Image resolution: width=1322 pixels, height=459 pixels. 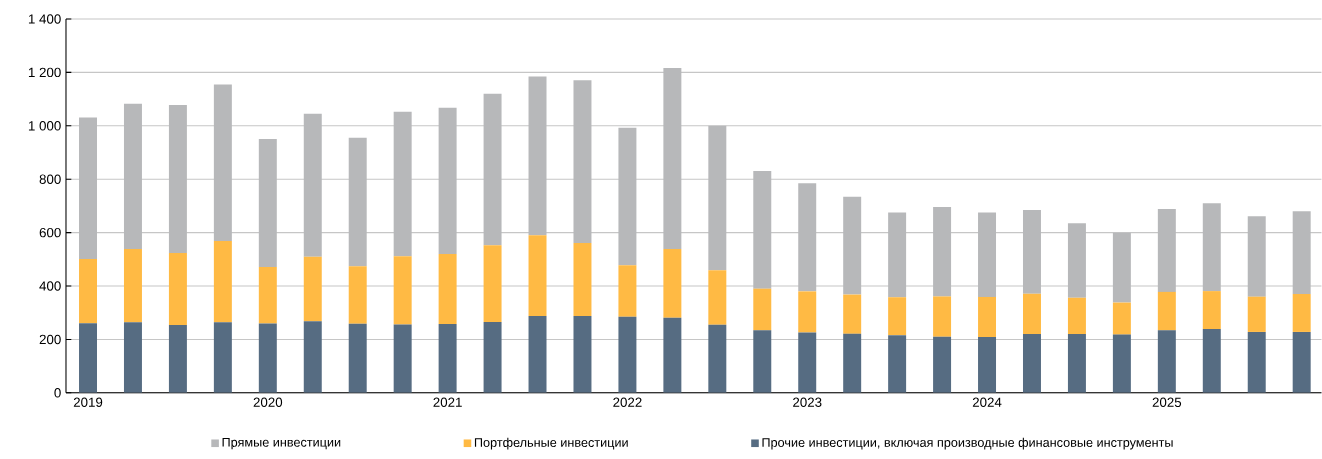 What do you see at coordinates (268, 402) in the screenshot?
I see `x-tick-label: 2020` at bounding box center [268, 402].